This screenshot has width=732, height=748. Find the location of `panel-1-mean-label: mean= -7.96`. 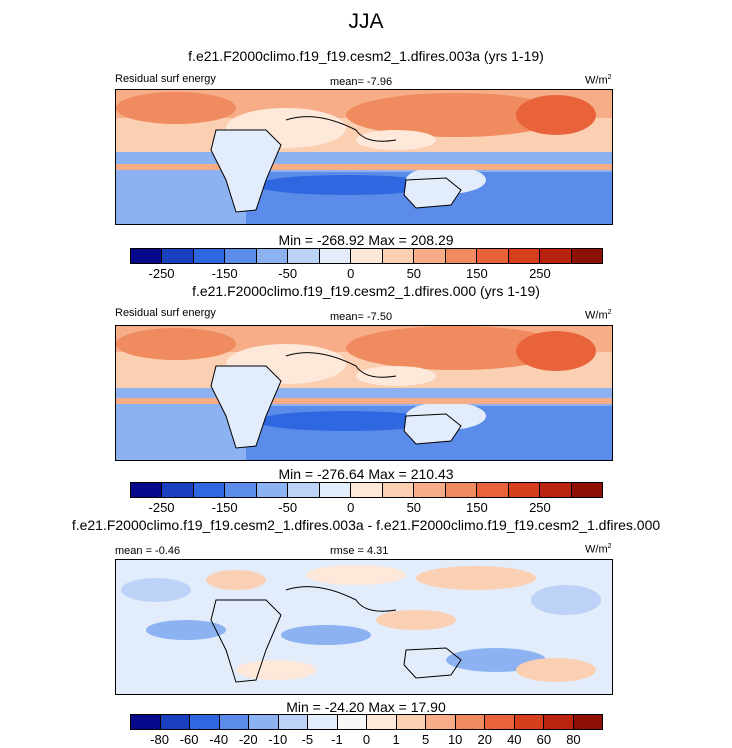

panel-1-mean-label: mean= -7.96 is located at coordinates (361, 82).